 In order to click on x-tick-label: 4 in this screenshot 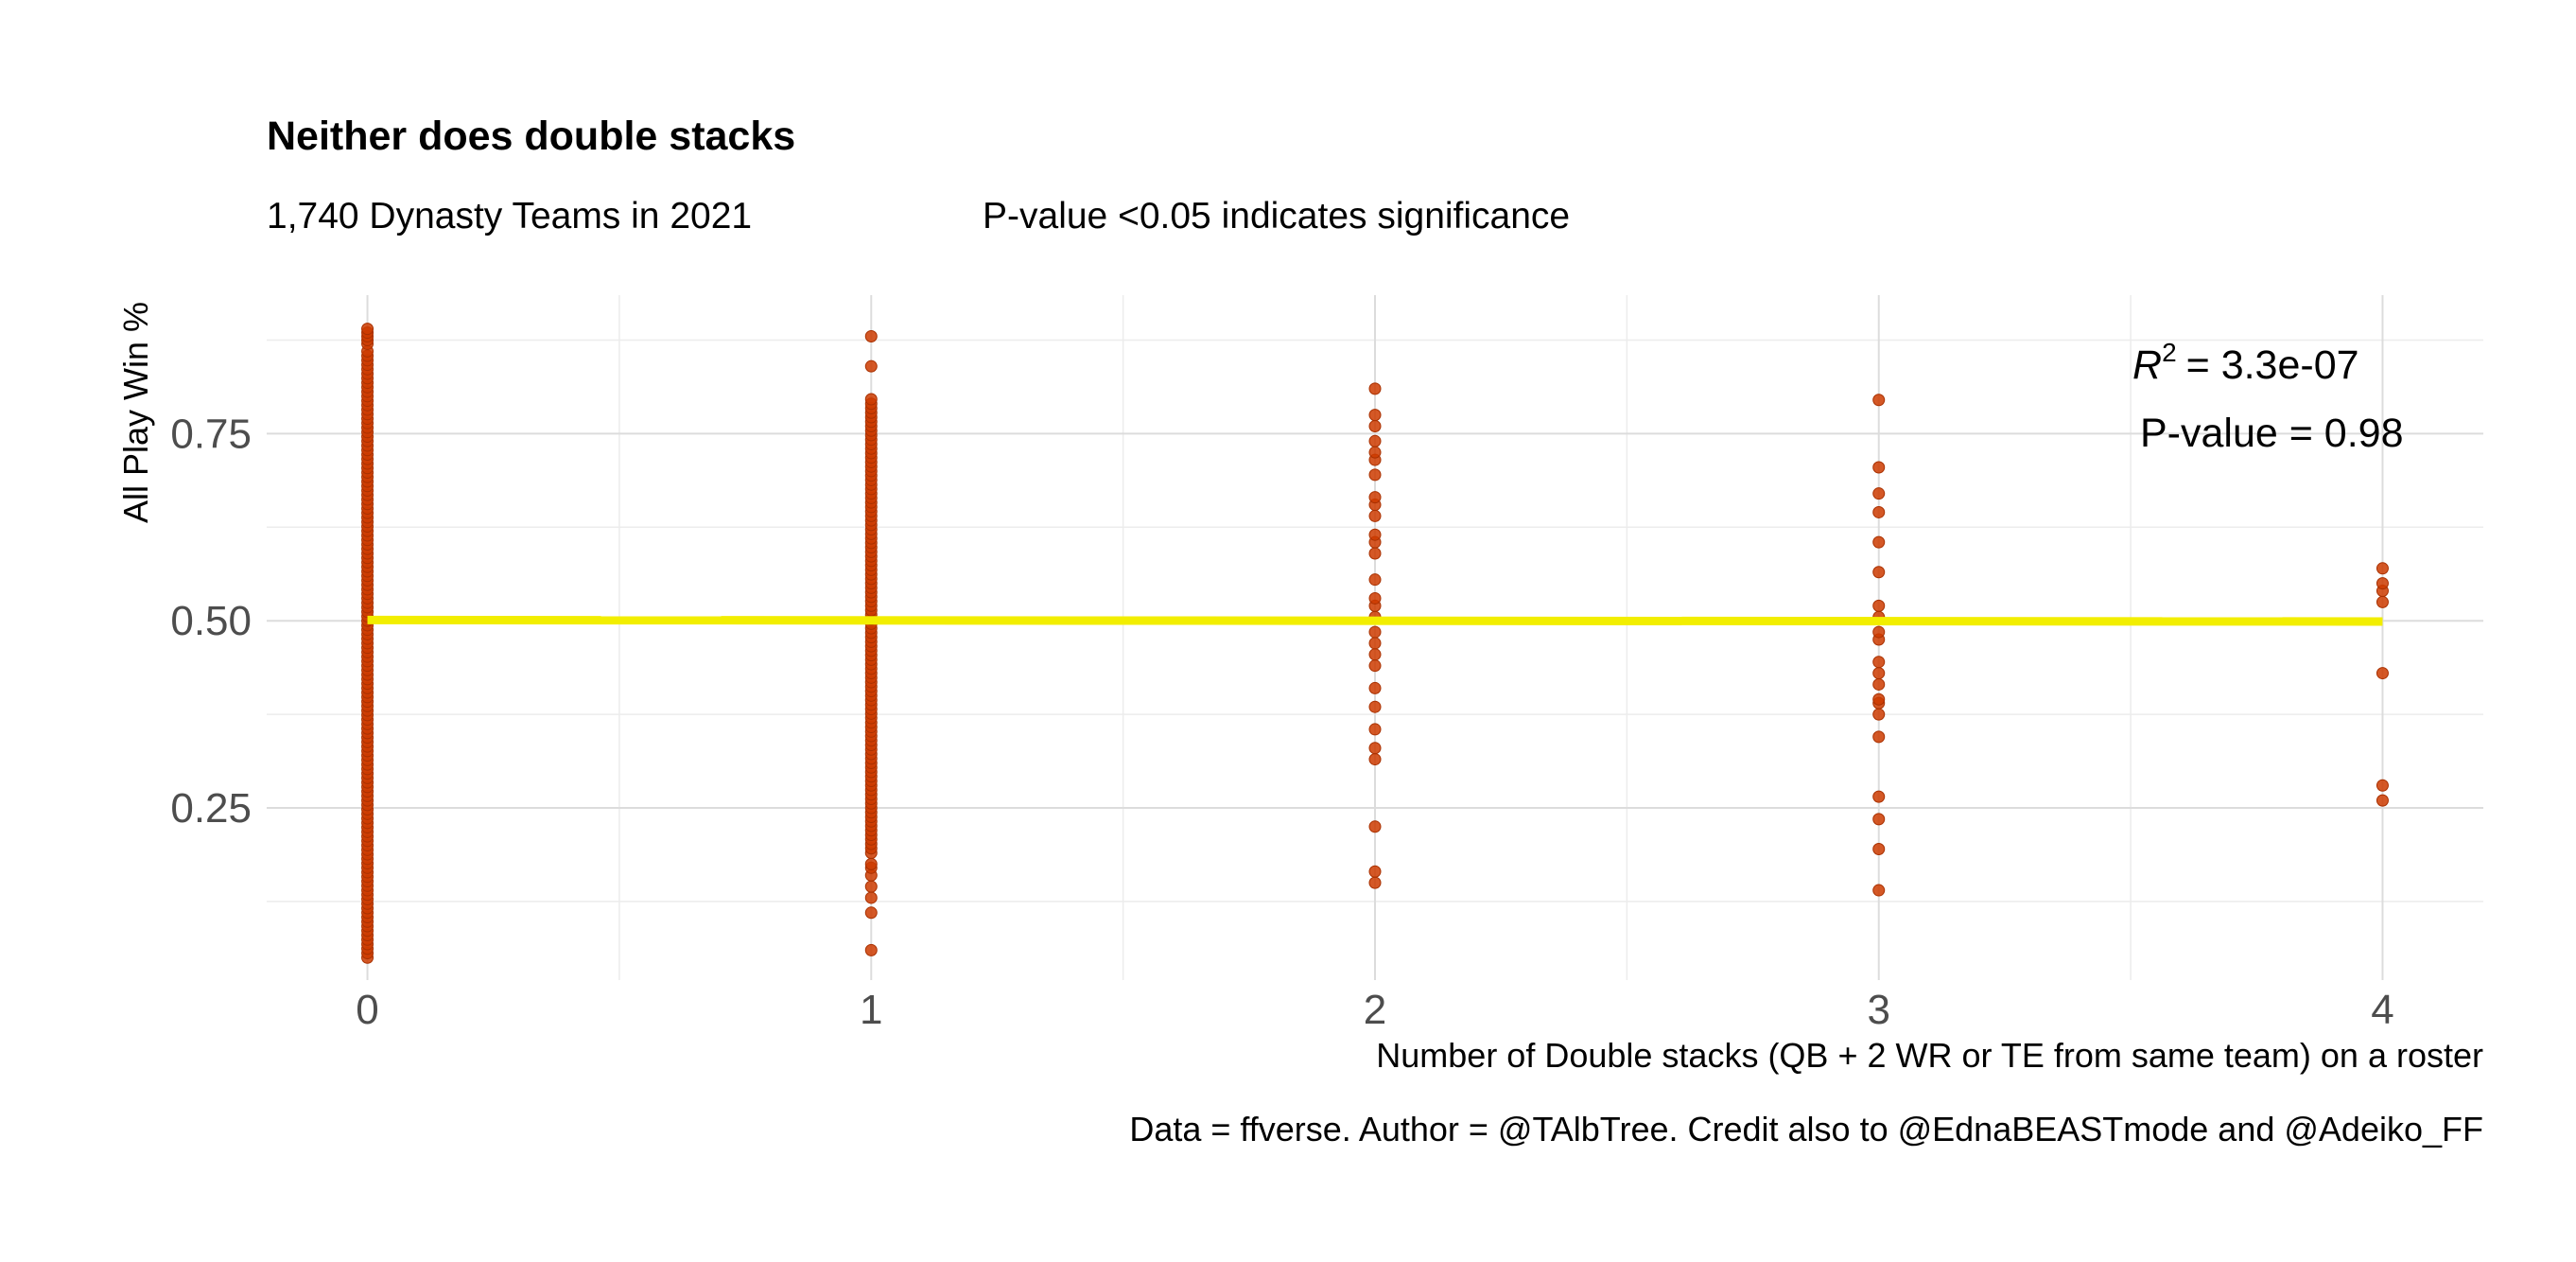, I will do `click(2382, 1010)`.